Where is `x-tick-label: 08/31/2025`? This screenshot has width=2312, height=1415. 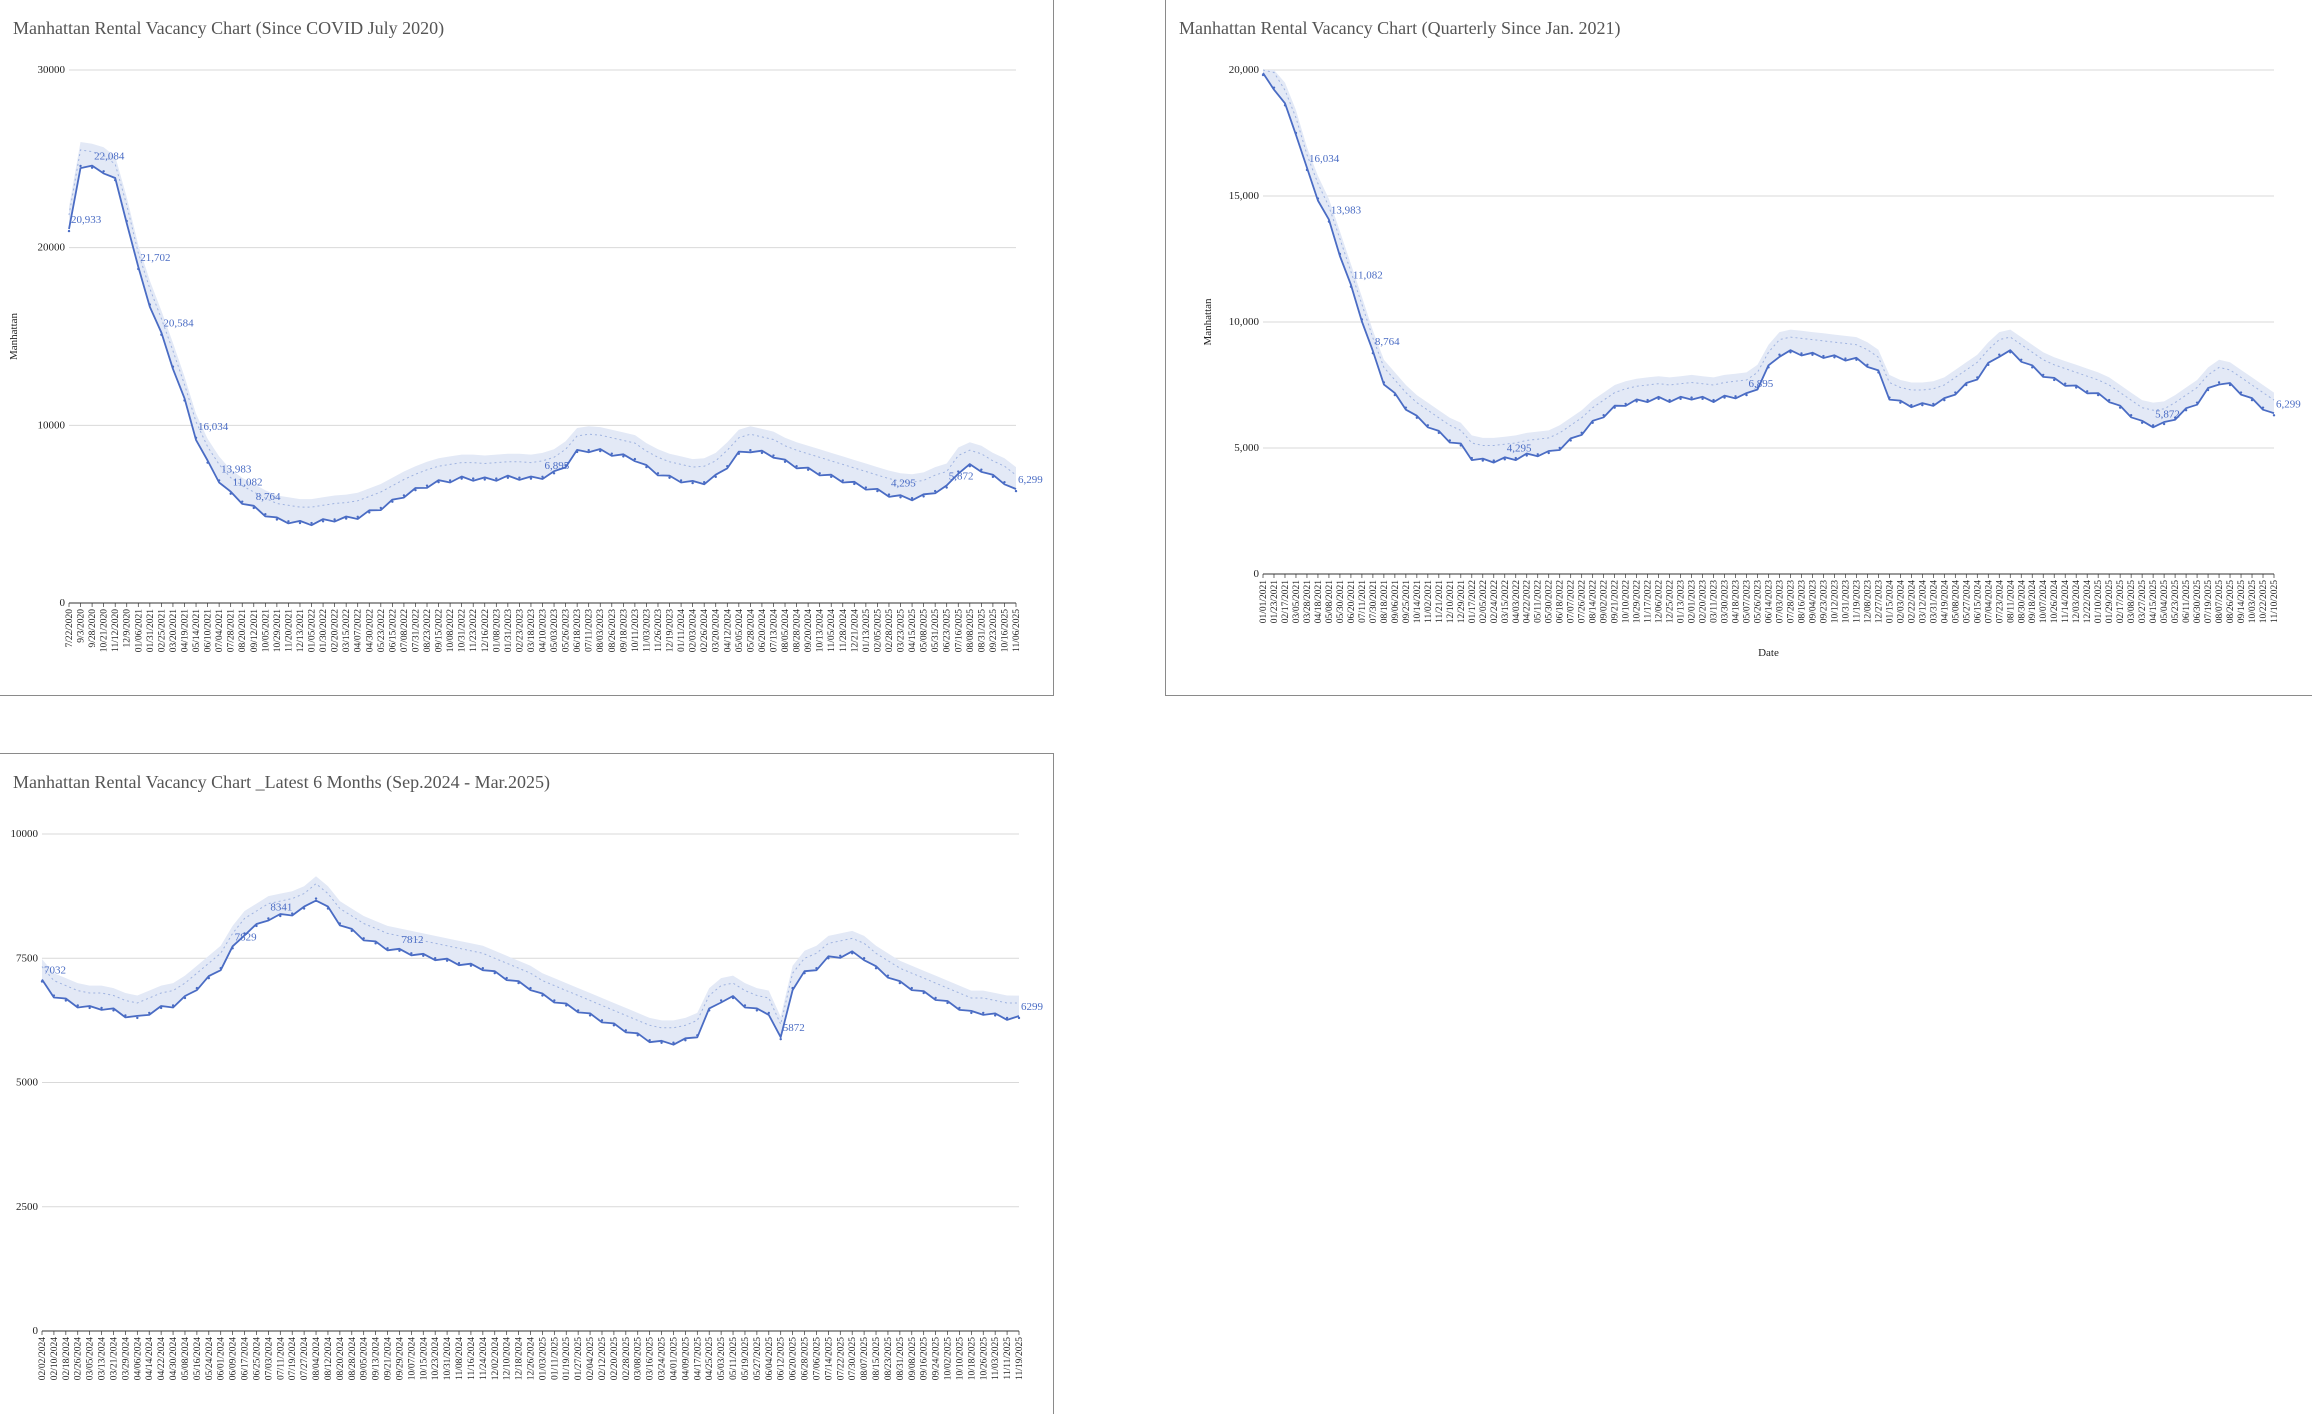
x-tick-label: 08/31/2025 is located at coordinates (901, 1359).